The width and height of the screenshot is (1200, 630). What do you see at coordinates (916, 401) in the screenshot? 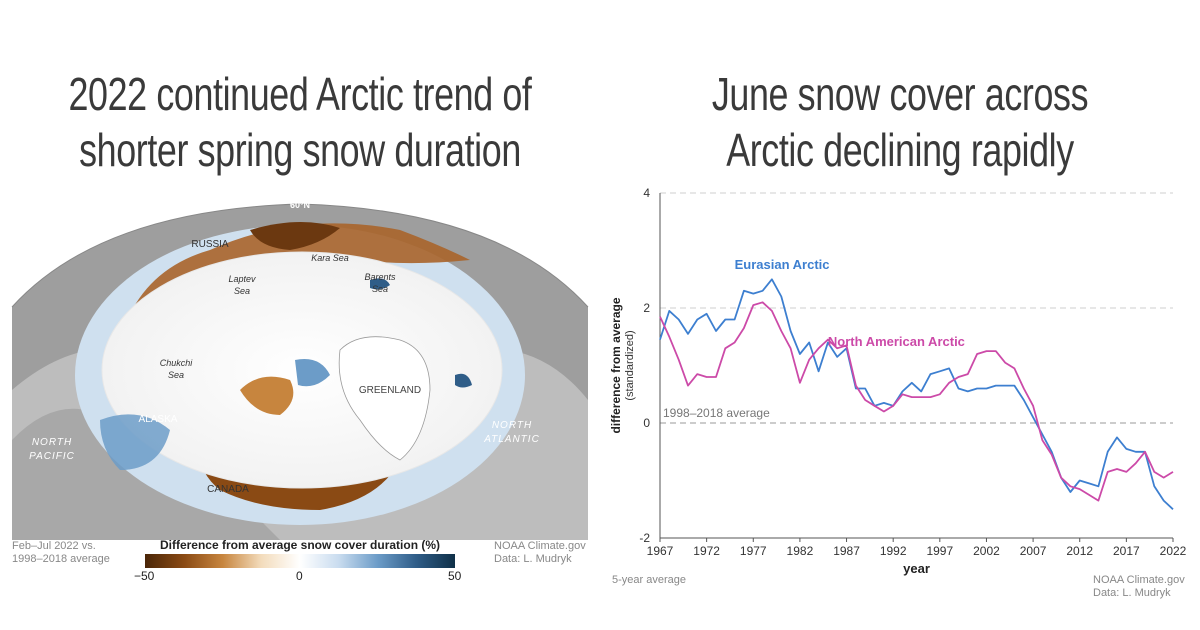
I see `series-line-north-american-arctic` at bounding box center [916, 401].